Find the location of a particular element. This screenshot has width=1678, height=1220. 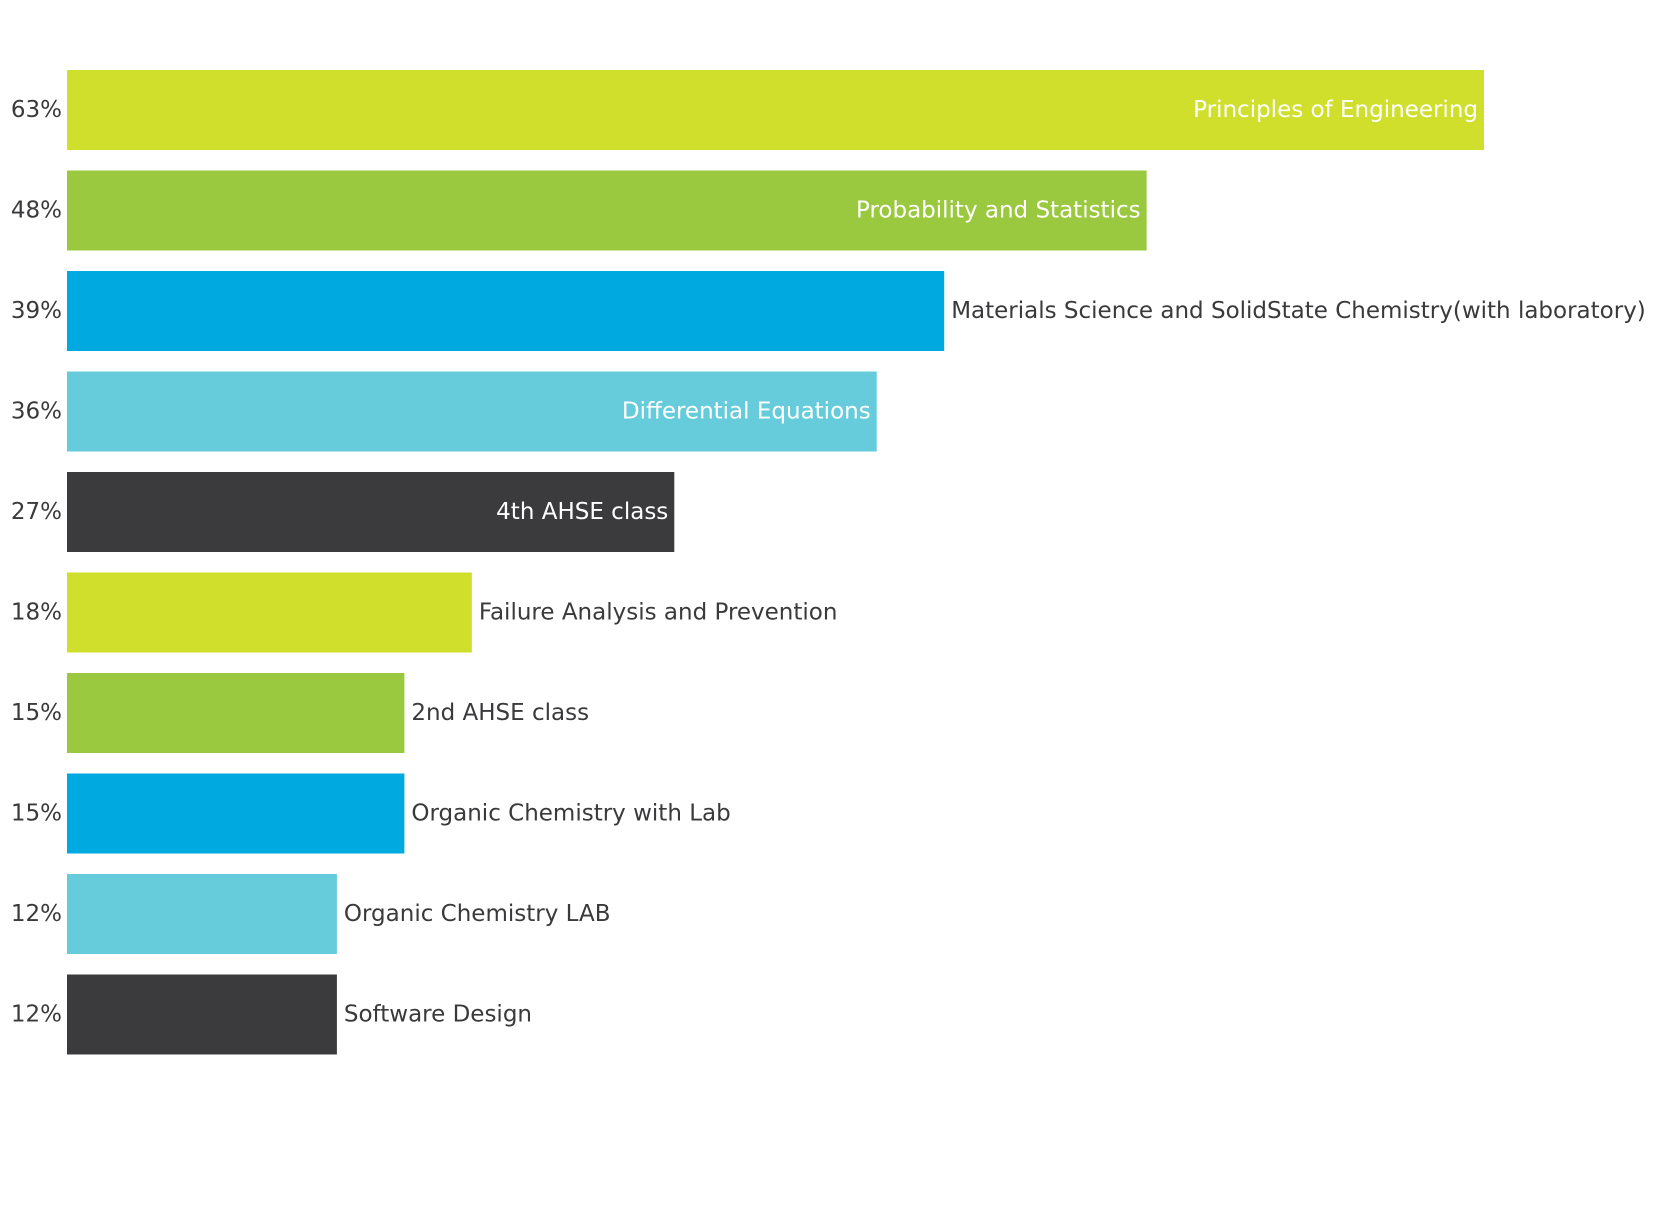

value-label: 39% is located at coordinates (36, 311).